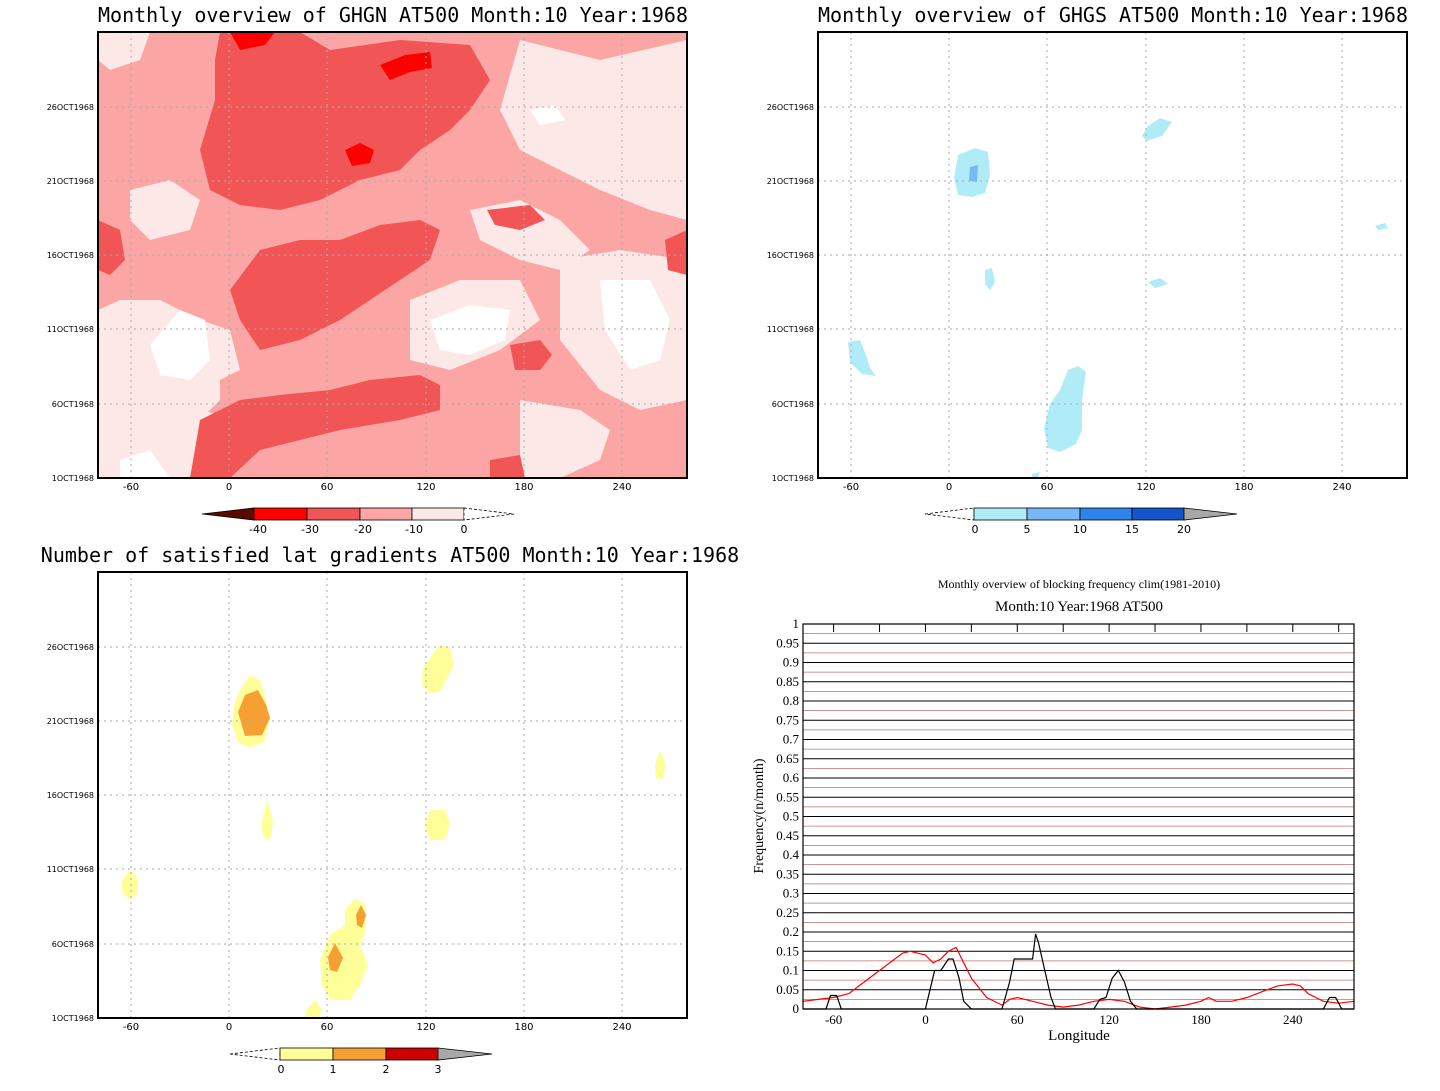  What do you see at coordinates (358, 521) in the screenshot?
I see `p1-colorbar: -40 -30 -20 -10 0` at bounding box center [358, 521].